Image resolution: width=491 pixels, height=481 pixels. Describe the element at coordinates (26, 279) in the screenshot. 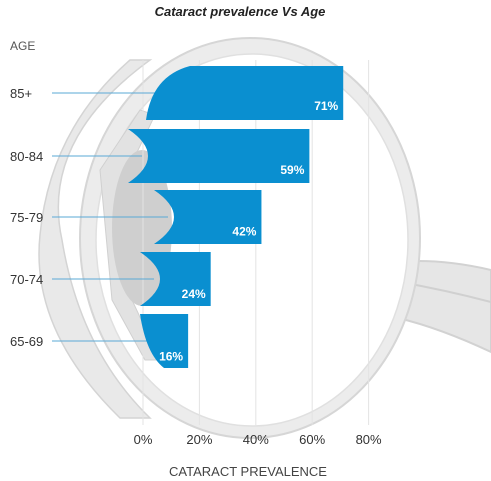

I see `category-label: 70-74` at that location.